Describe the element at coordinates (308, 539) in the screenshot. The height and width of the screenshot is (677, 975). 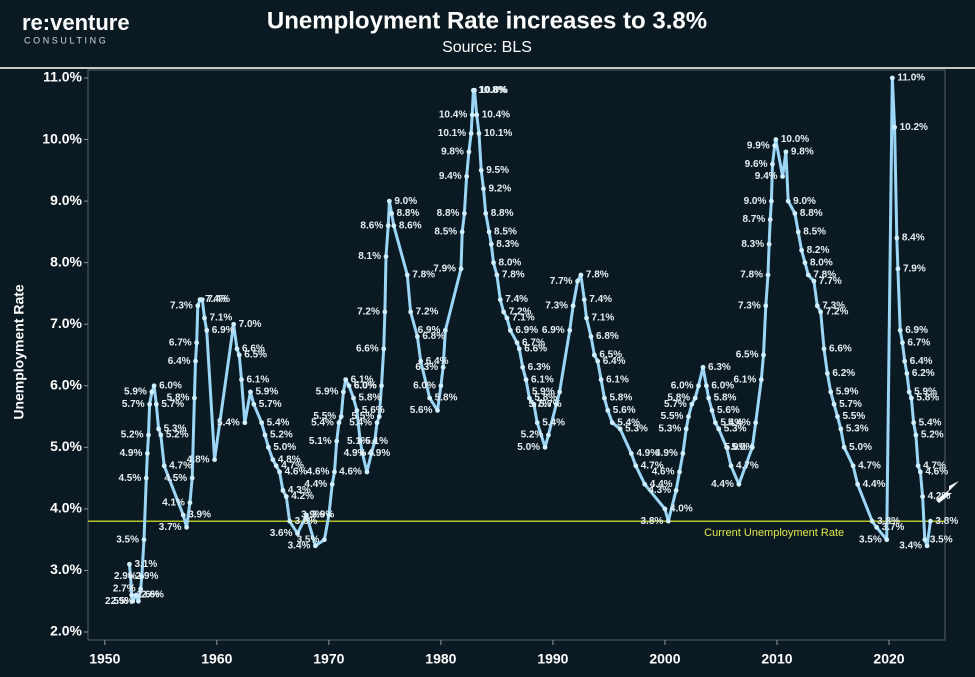
I see `data-label: 3.5%` at that location.